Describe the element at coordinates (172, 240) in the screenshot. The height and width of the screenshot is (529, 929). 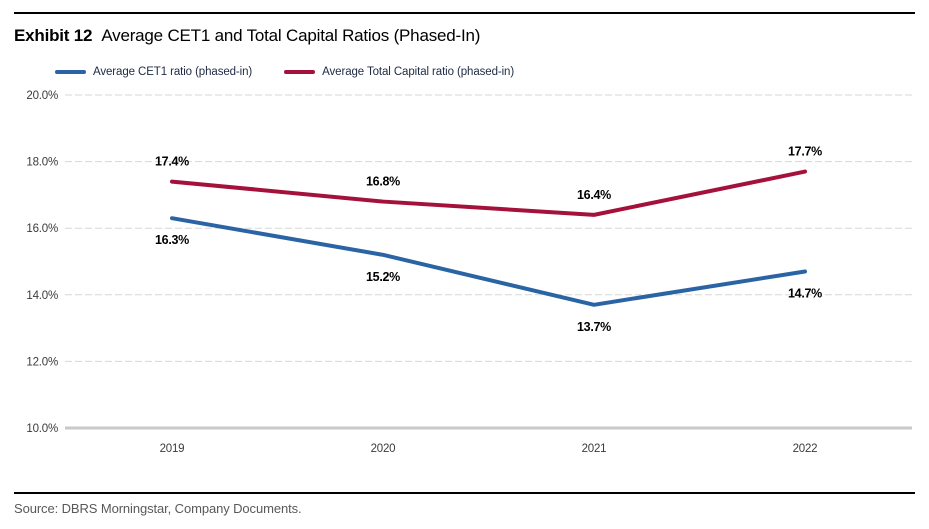
I see `data-label-cet1: 16.3%` at that location.